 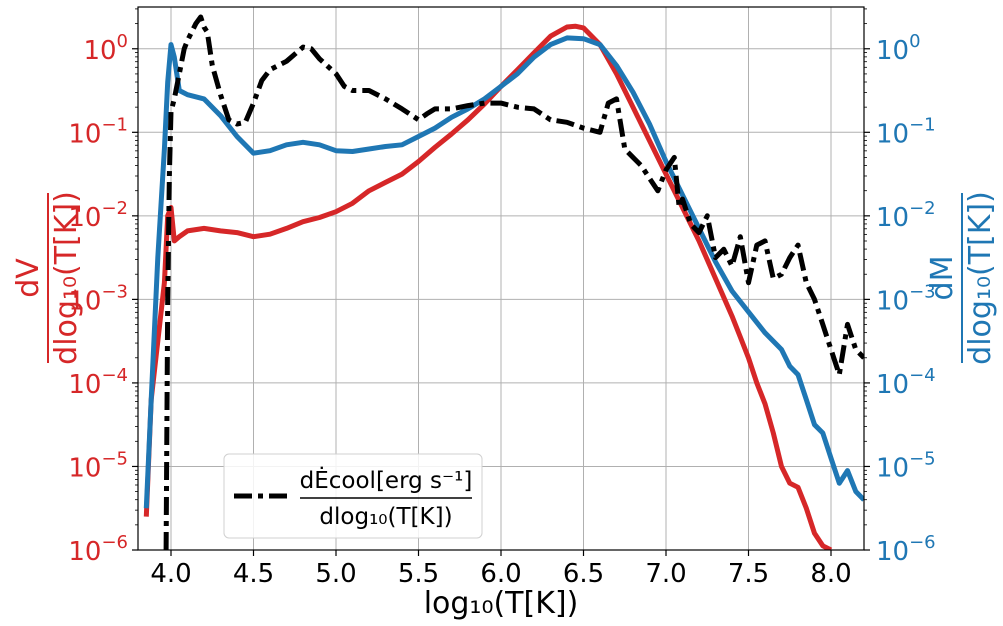 I want to click on y-left-tick-exp: 0, so click(x=122, y=41).